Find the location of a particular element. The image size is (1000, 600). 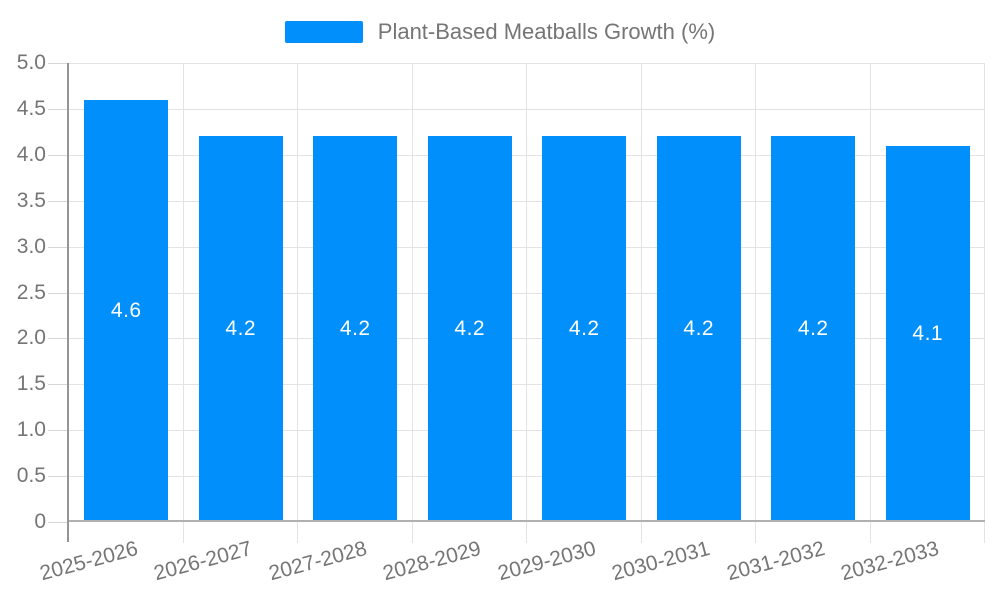

x-tick-label: 2030-2031 is located at coordinates (661, 561).